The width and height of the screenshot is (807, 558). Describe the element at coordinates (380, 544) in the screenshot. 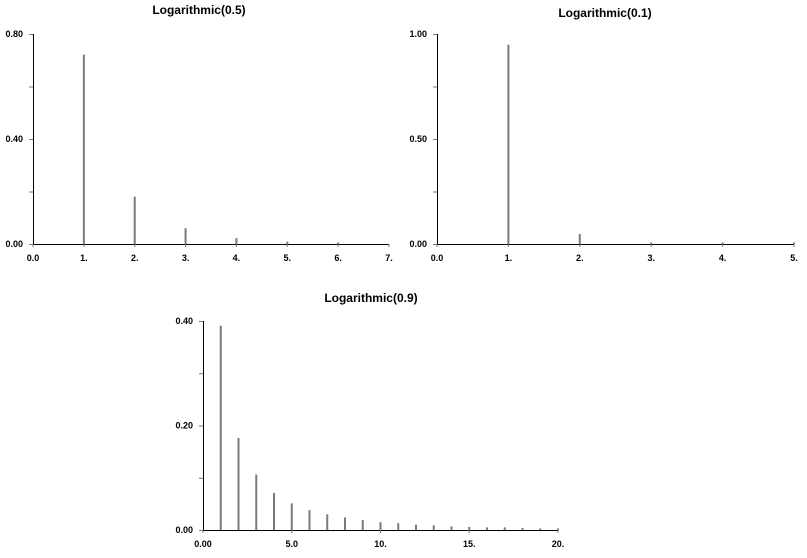

I see `x-tick-label: 10.` at that location.